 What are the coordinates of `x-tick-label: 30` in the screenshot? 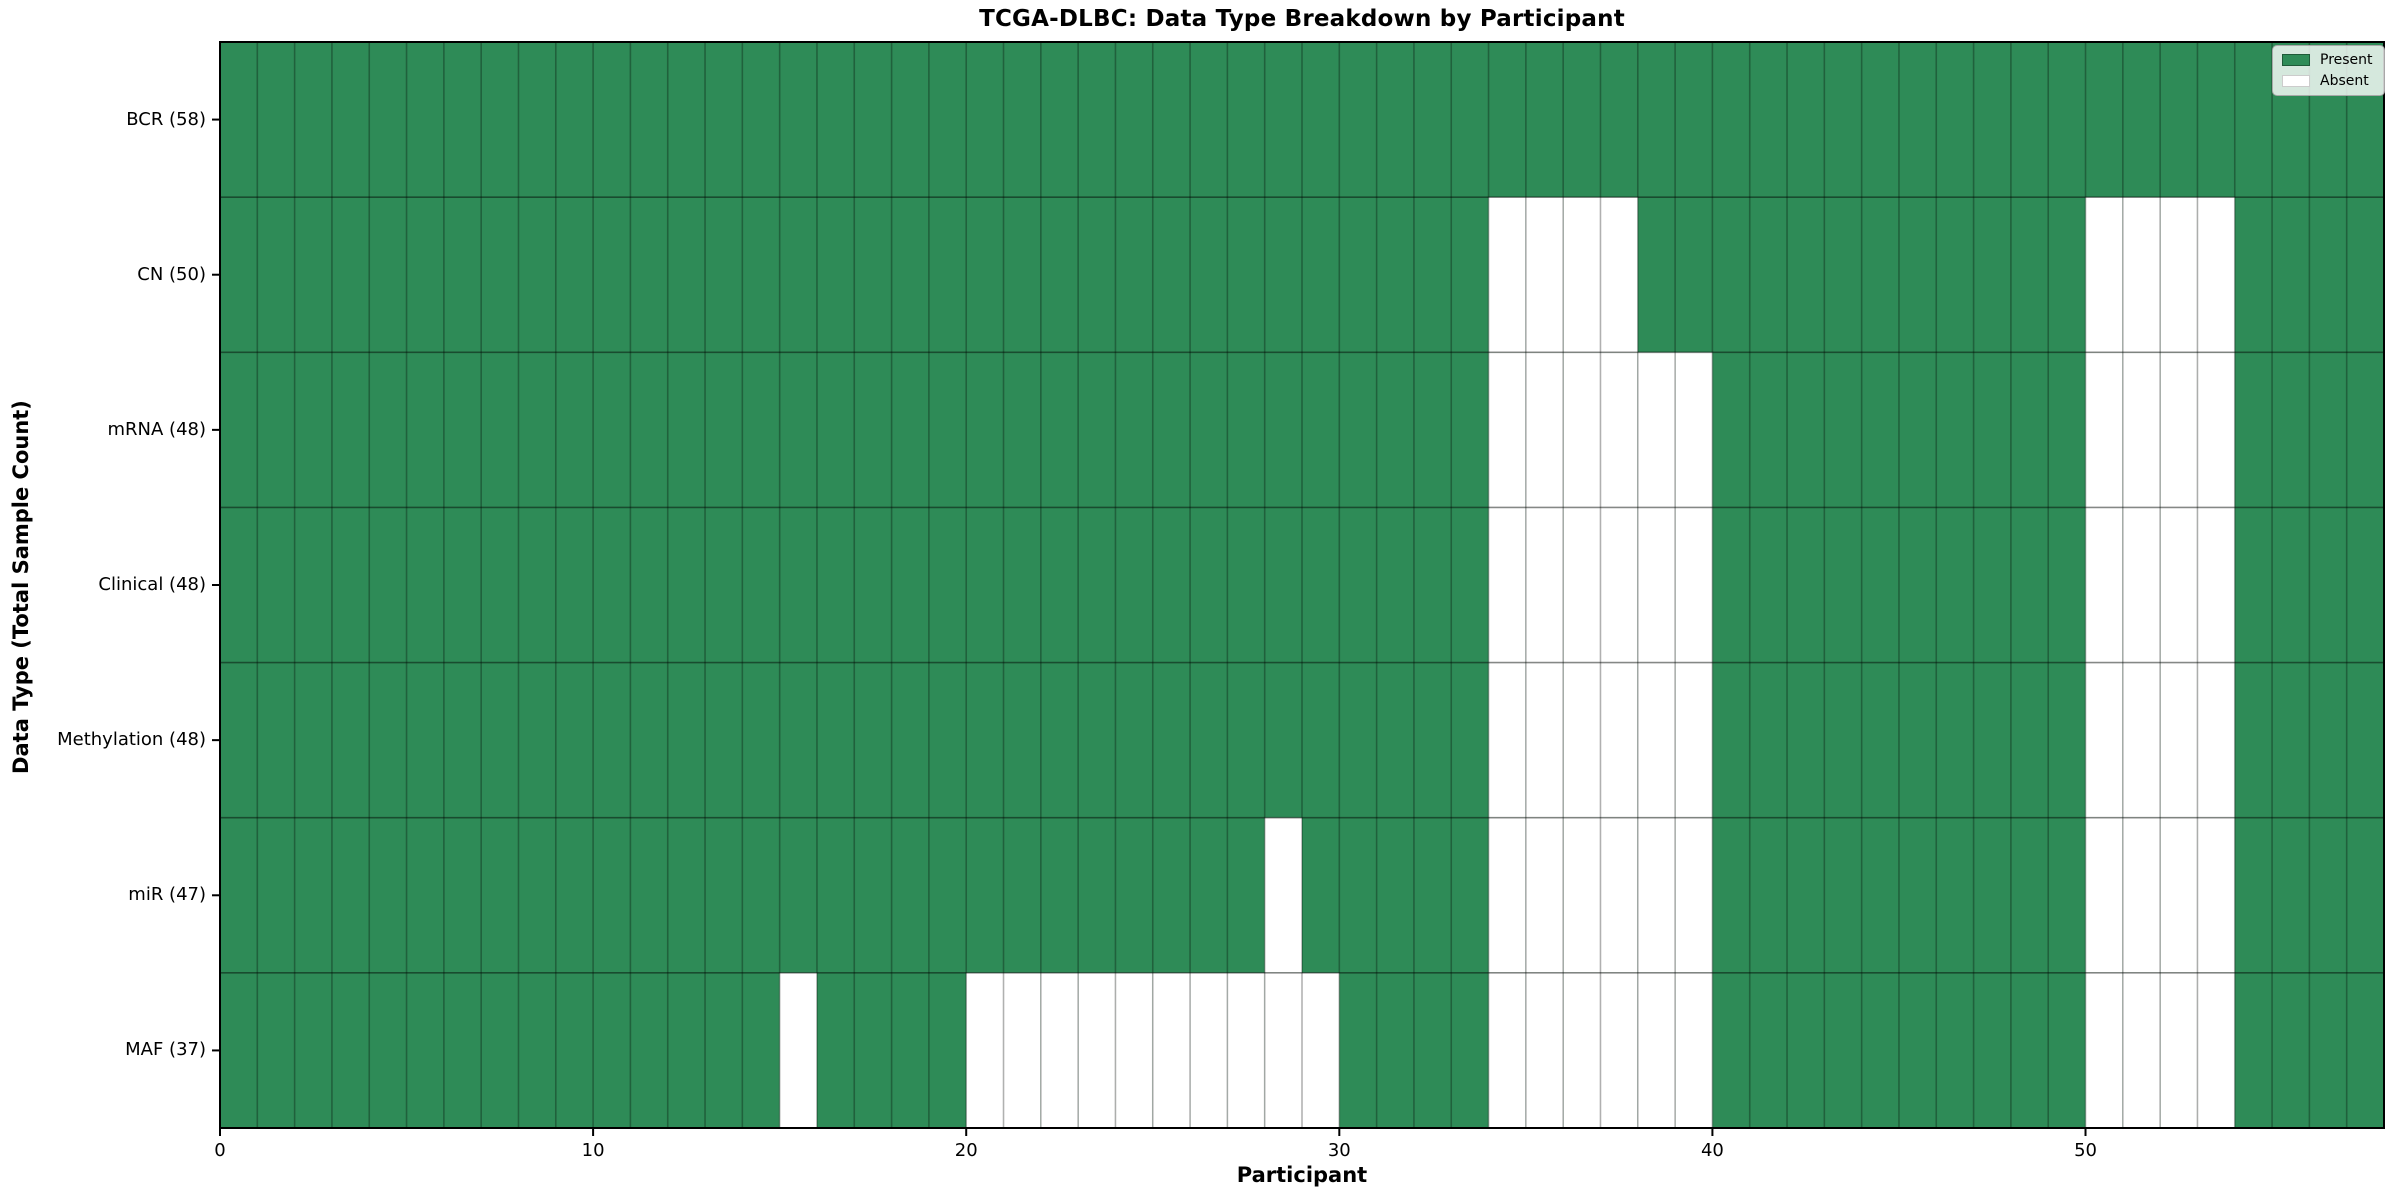 It's located at (1339, 1150).